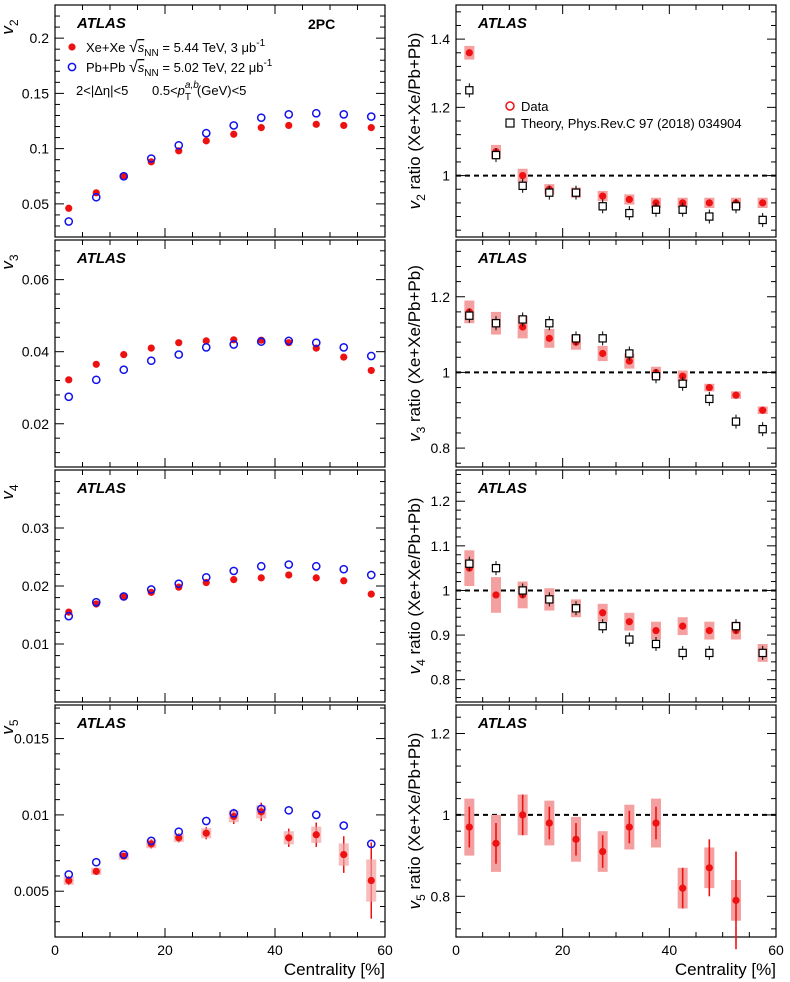  What do you see at coordinates (441, 546) in the screenshot?
I see `y-tick-label: 1.1` at bounding box center [441, 546].